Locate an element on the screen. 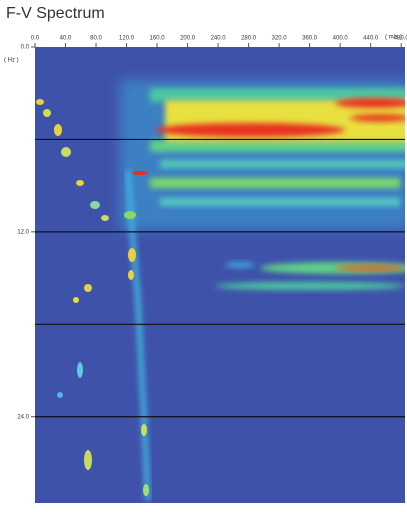 Image resolution: width=407 pixels, height=512 pixels. x-tick-label: 80.0 is located at coordinates (96, 39).